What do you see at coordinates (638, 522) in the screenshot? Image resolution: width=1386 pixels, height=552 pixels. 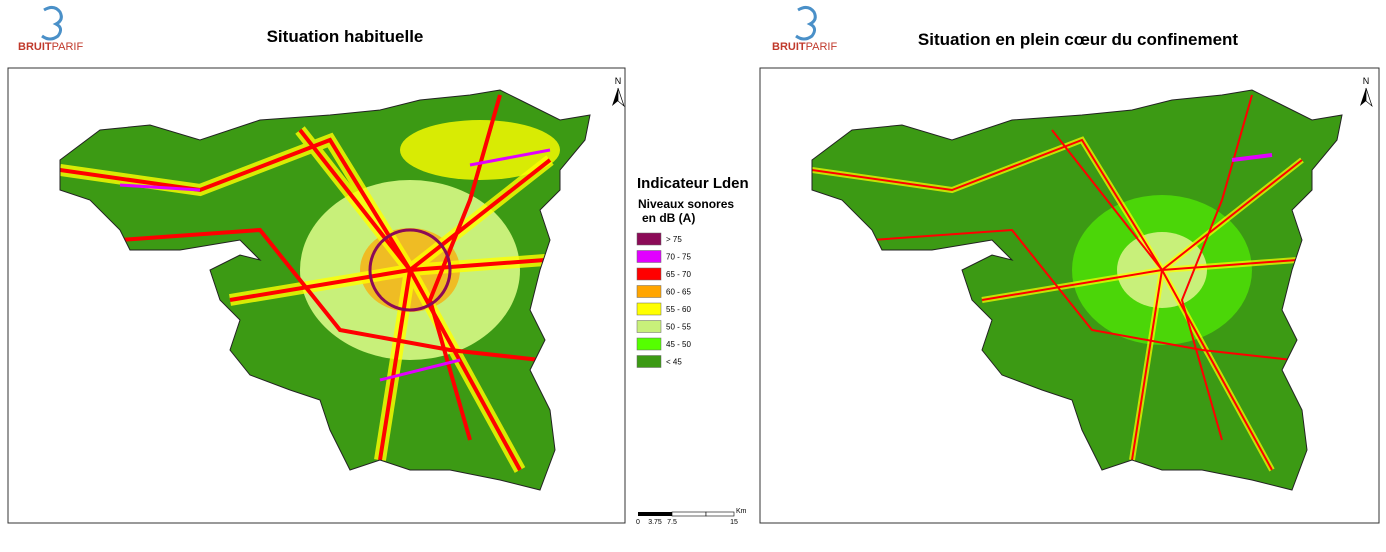 I see `scale-label: 0` at bounding box center [638, 522].